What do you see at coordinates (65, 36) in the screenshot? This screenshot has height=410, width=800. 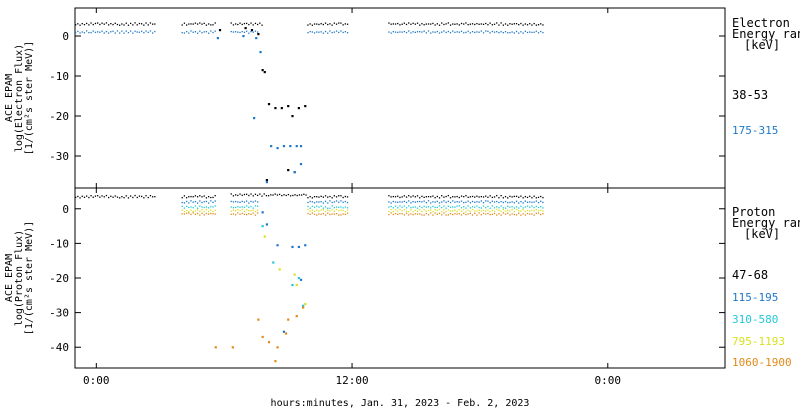 I see `y-tick-label: 0` at bounding box center [65, 36].